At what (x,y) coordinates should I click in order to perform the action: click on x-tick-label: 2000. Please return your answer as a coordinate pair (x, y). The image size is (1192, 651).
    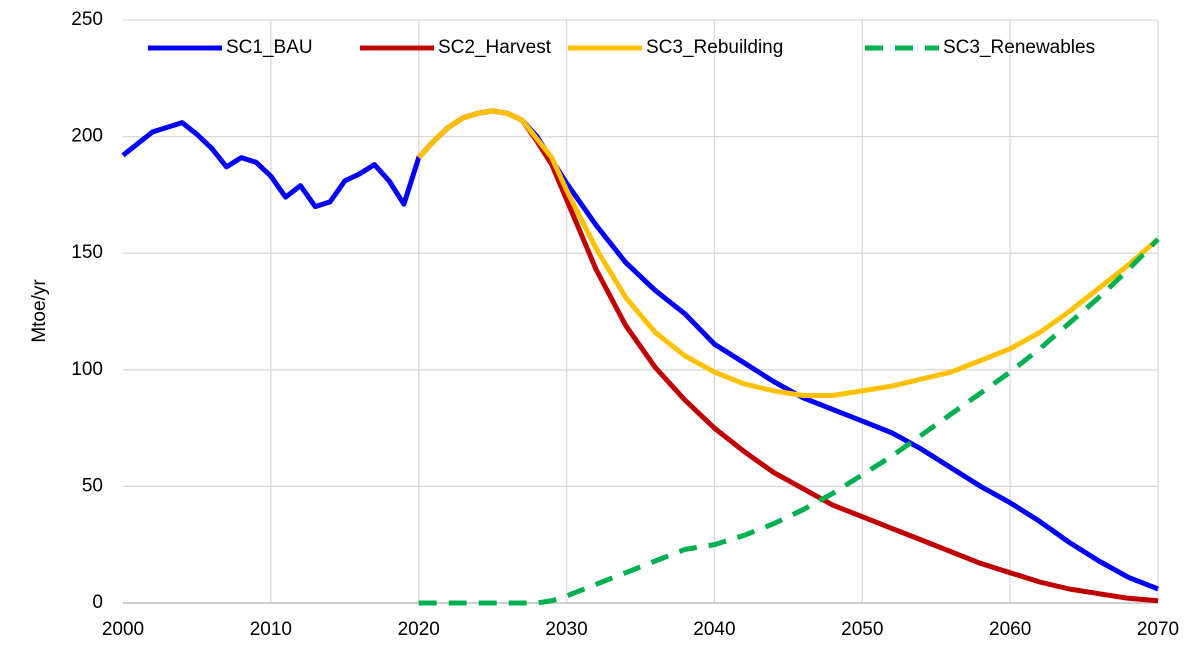
    Looking at the image, I should click on (123, 629).